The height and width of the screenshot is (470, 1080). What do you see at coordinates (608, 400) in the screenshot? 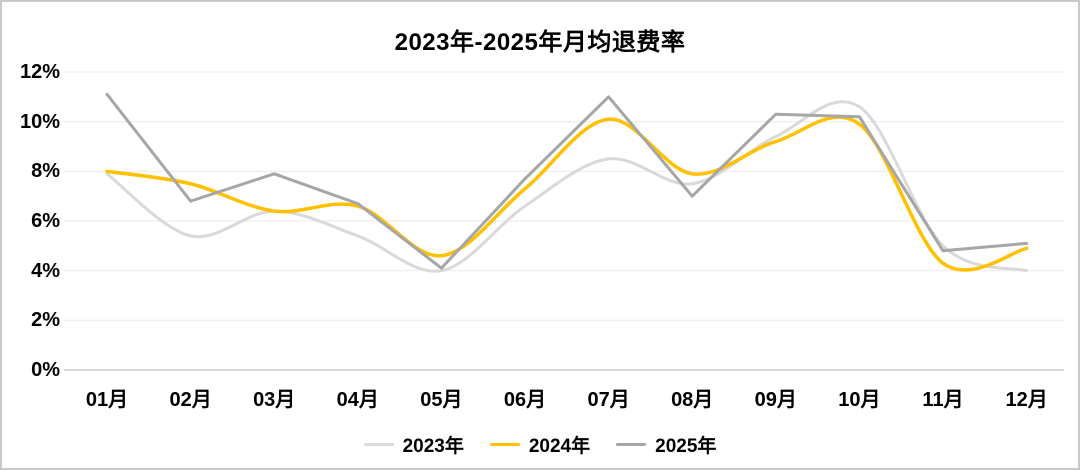
I see `x-tick-label: 07月` at bounding box center [608, 400].